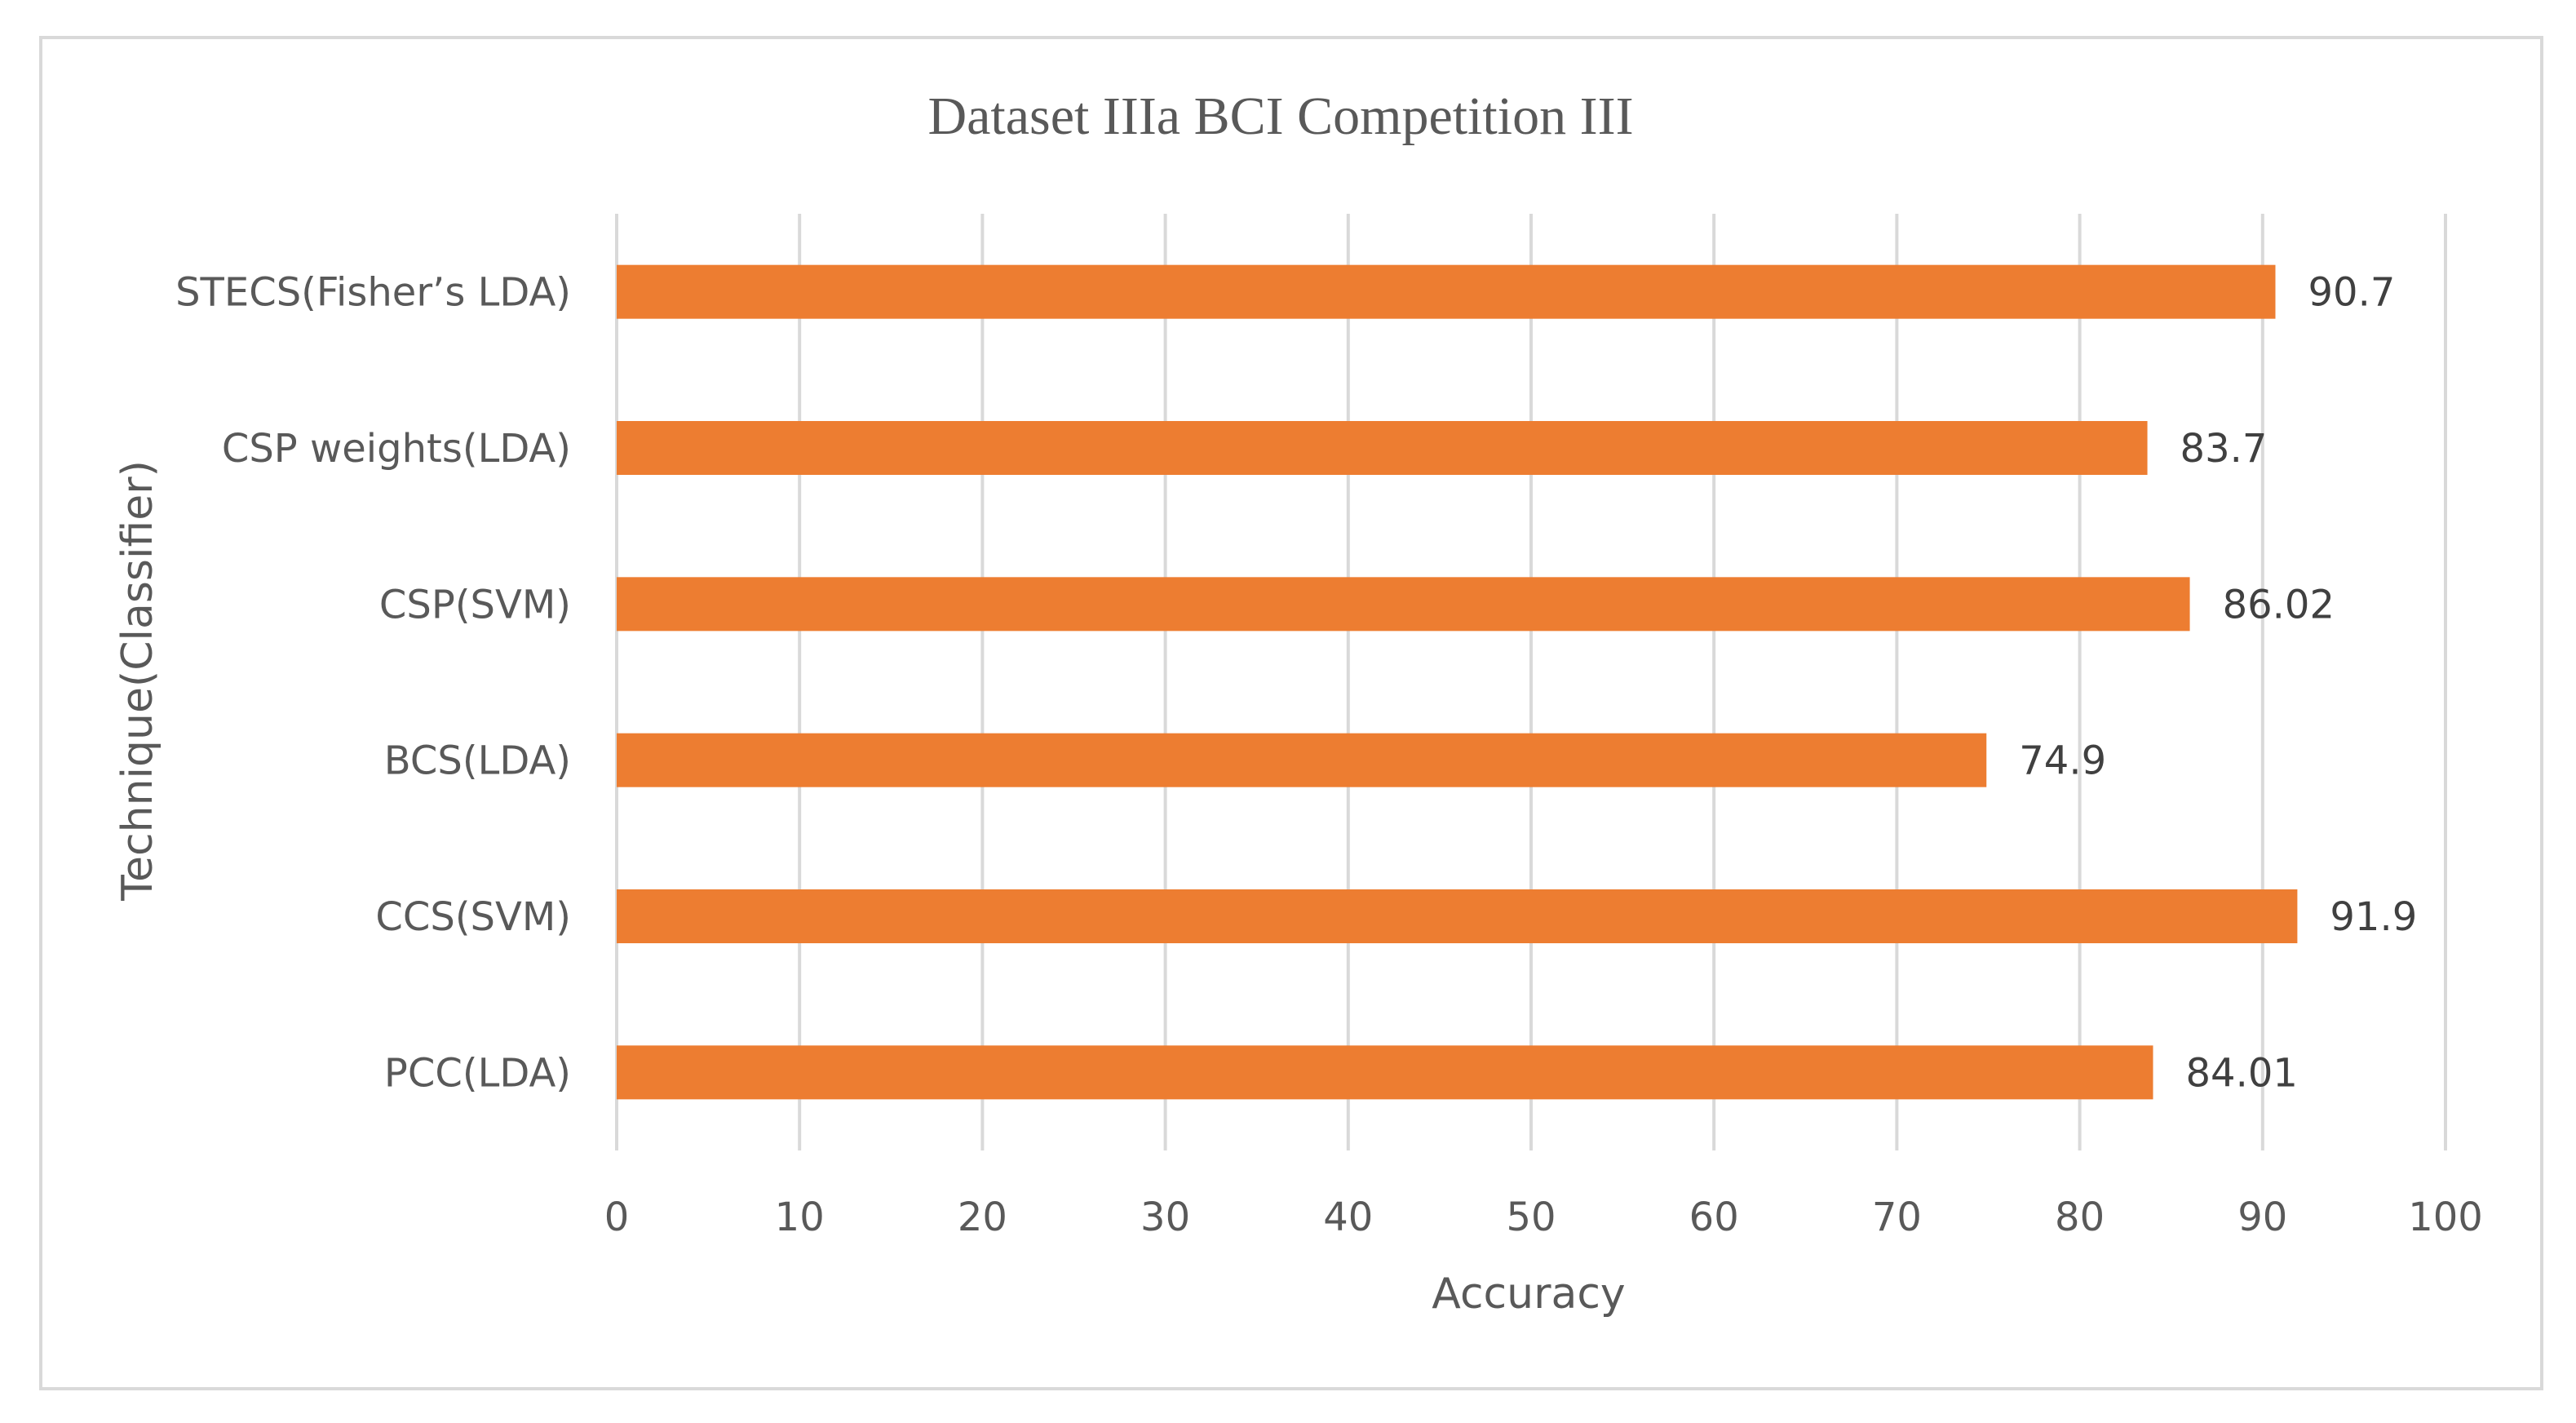 The height and width of the screenshot is (1423, 2576). Describe the element at coordinates (2373, 917) in the screenshot. I see `data-label: 91.9` at that location.